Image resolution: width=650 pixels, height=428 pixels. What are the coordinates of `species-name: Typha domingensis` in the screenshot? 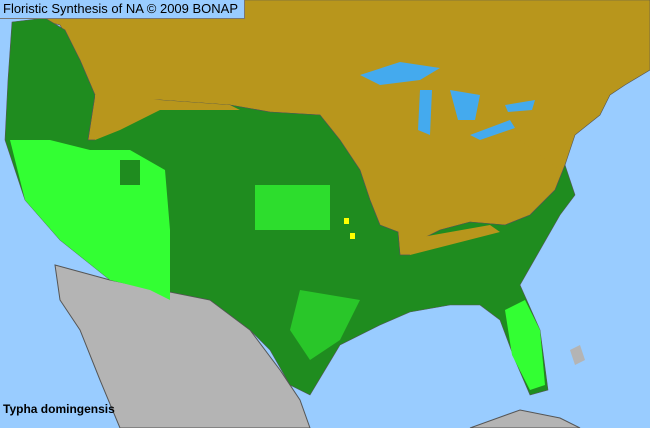 It's located at (59, 409).